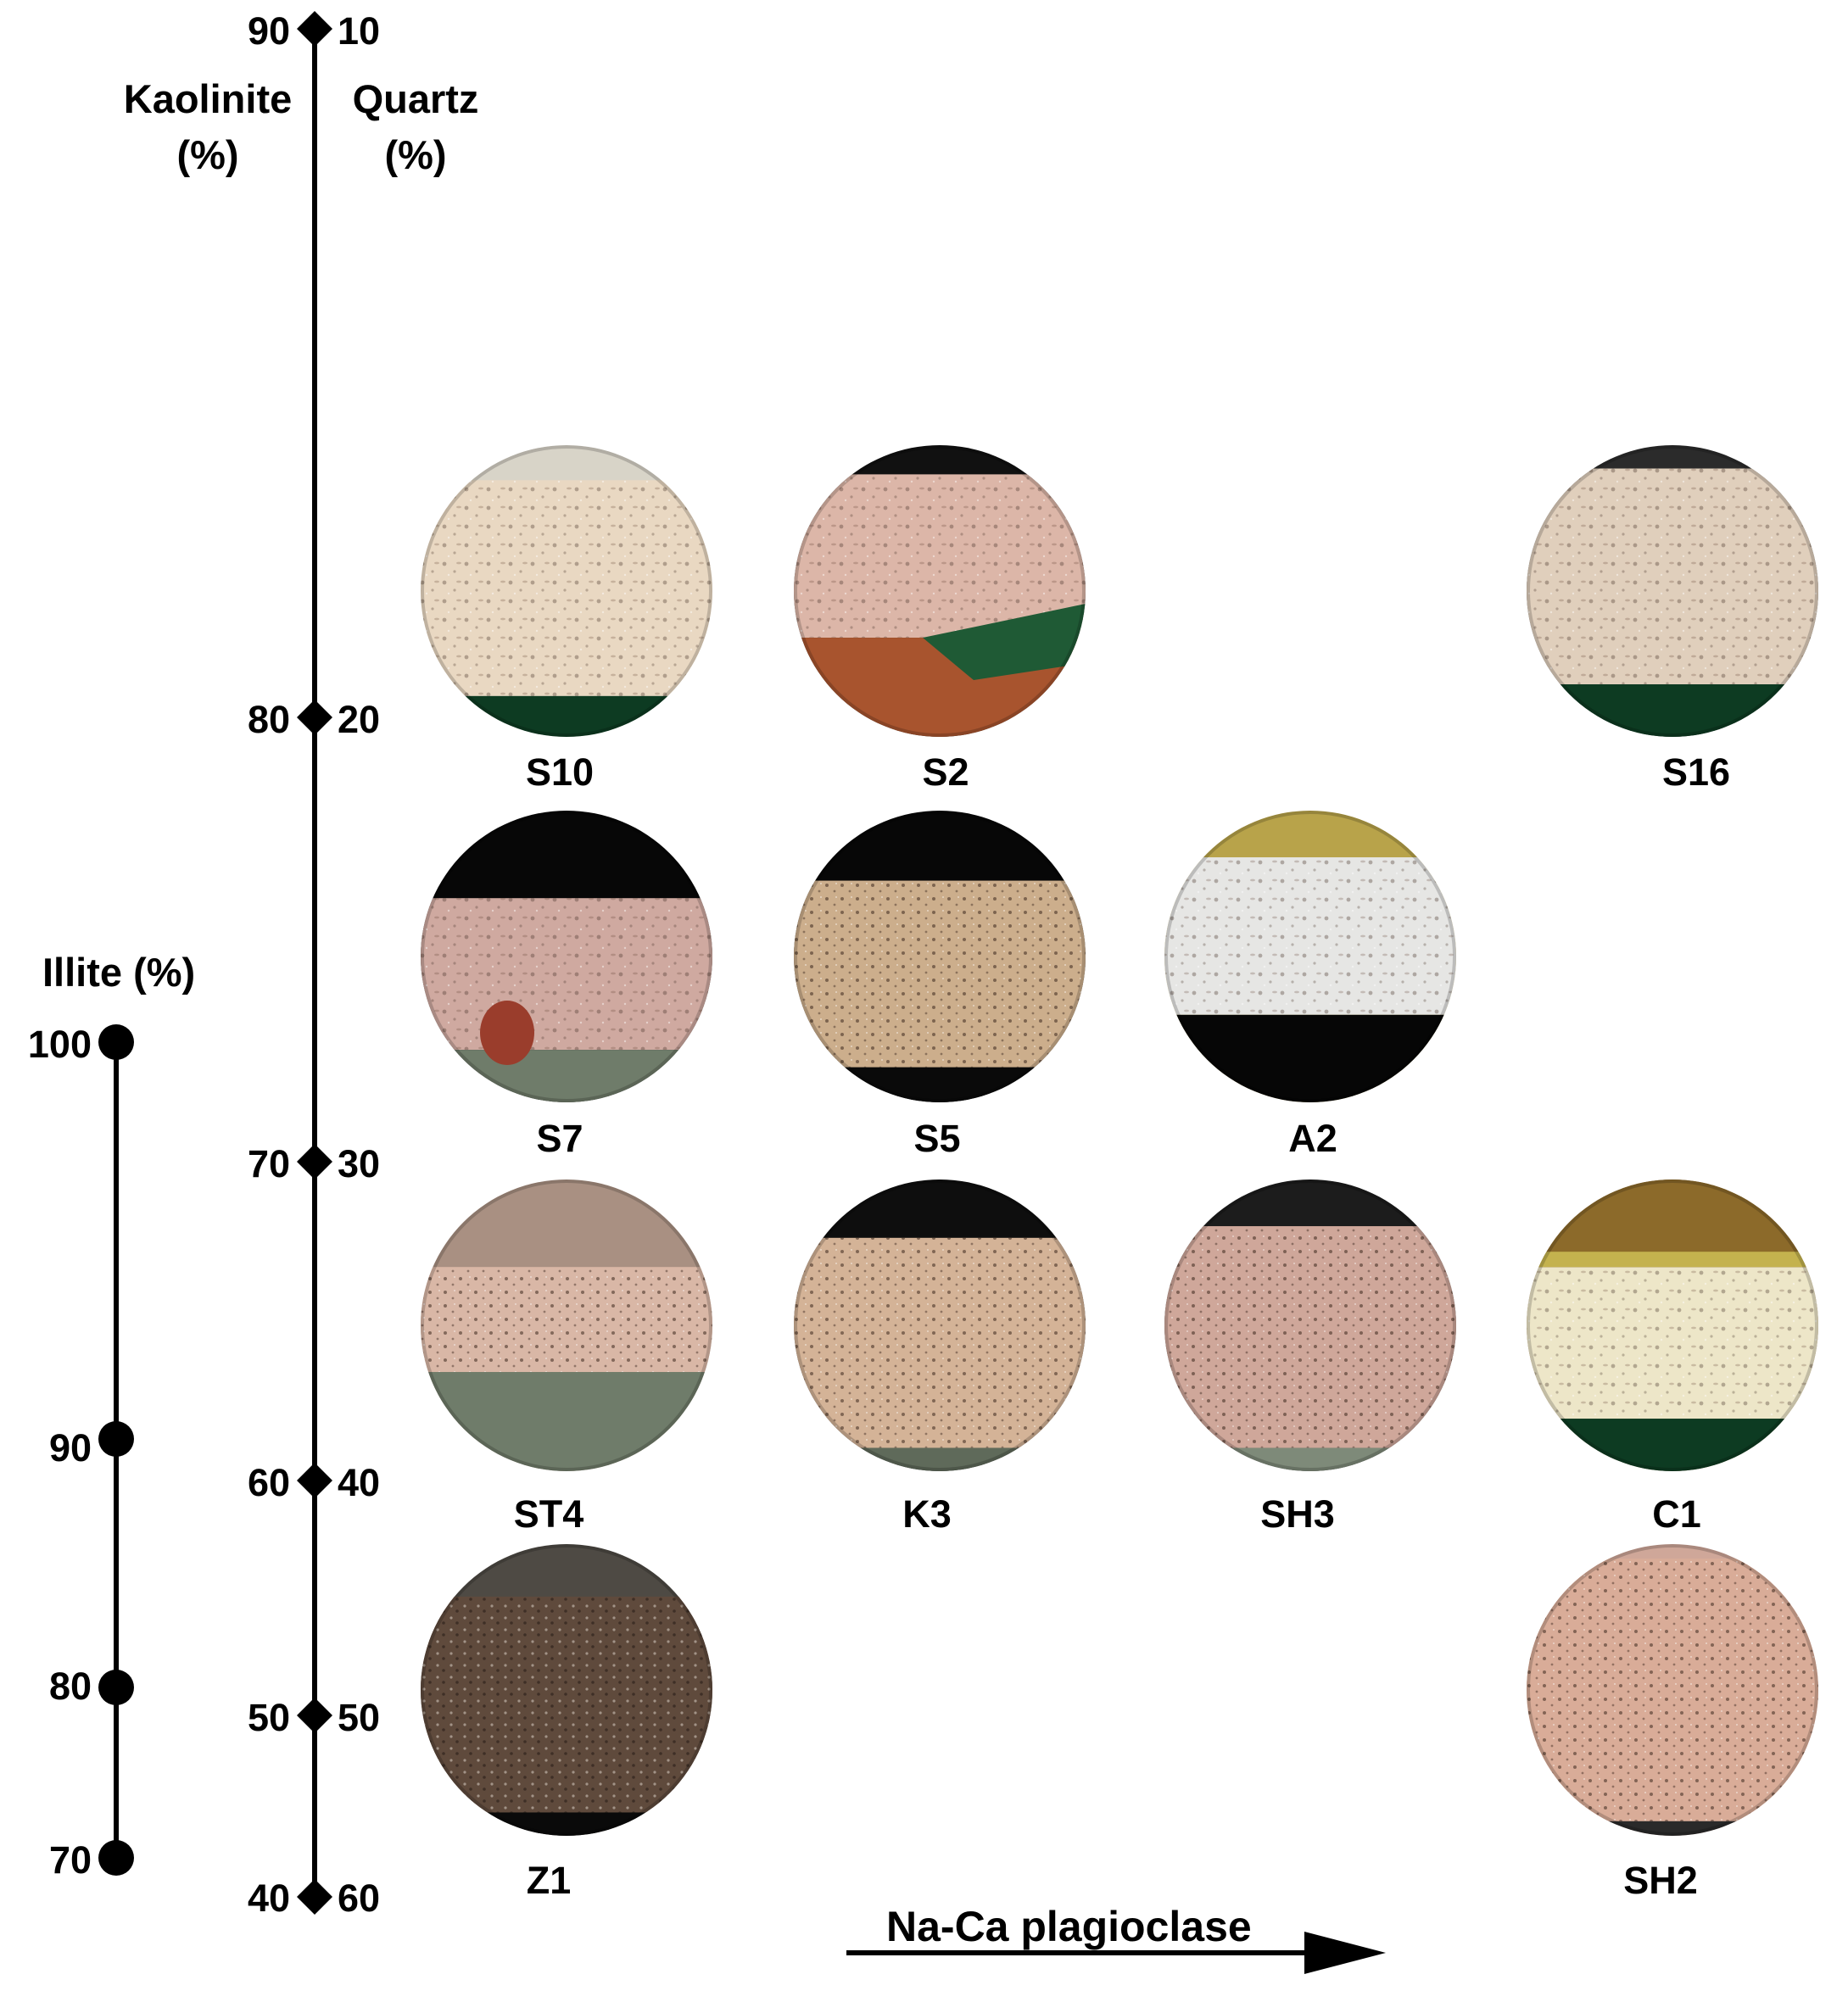 The height and width of the screenshot is (2002, 1848). Describe the element at coordinates (268, 1163) in the screenshot. I see `kaolinite-tick: 70` at that location.